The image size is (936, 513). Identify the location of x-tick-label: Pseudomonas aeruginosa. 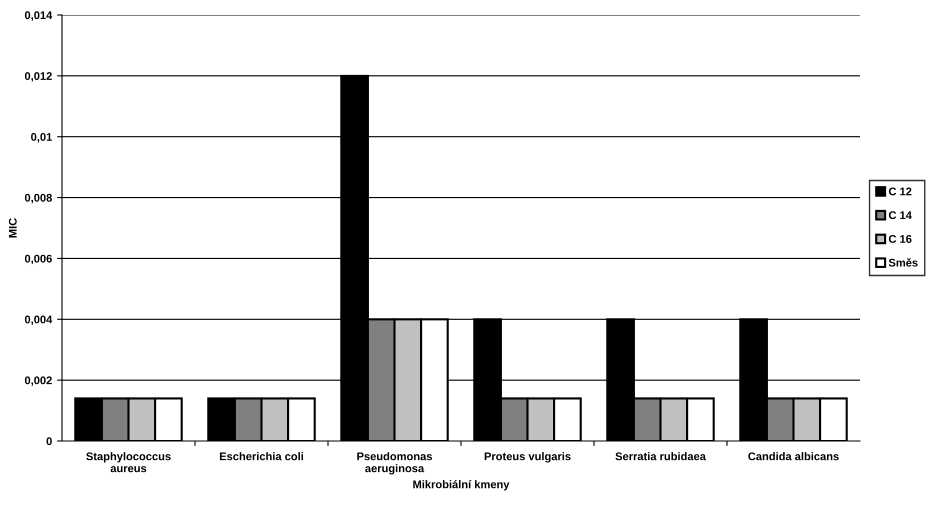
(394, 463).